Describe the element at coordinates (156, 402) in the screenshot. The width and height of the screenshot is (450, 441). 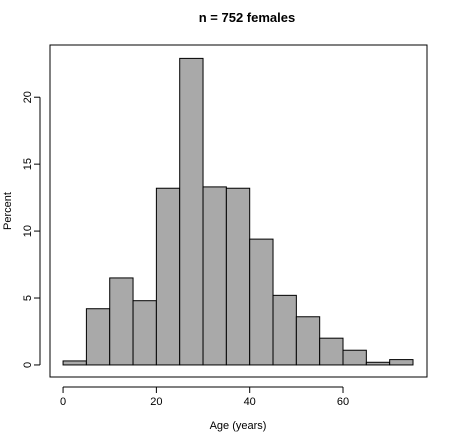
I see `x-tick-label: 20` at that location.